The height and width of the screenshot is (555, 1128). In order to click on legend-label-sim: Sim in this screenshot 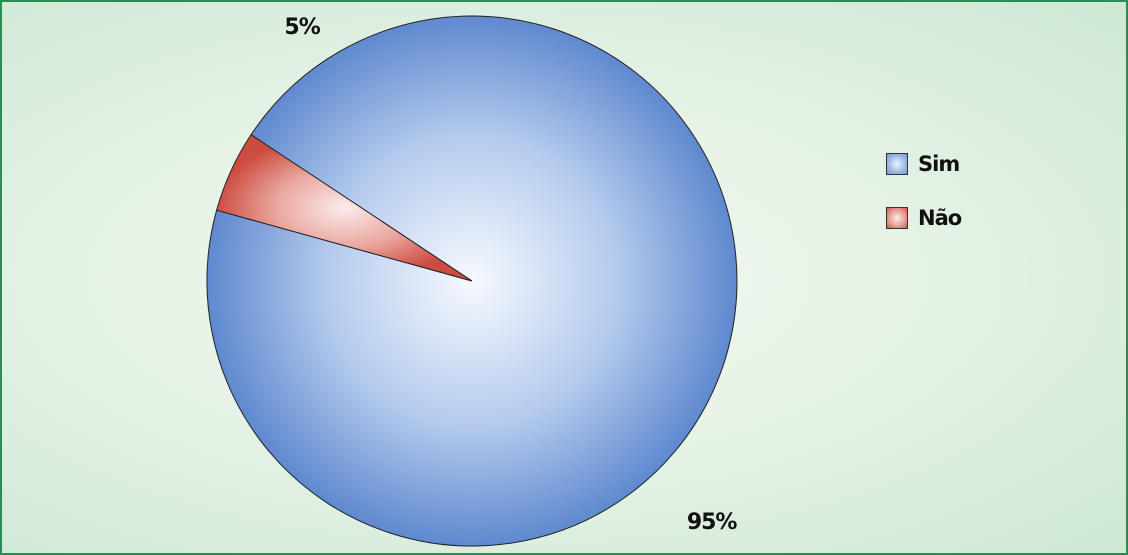, I will do `click(938, 164)`.